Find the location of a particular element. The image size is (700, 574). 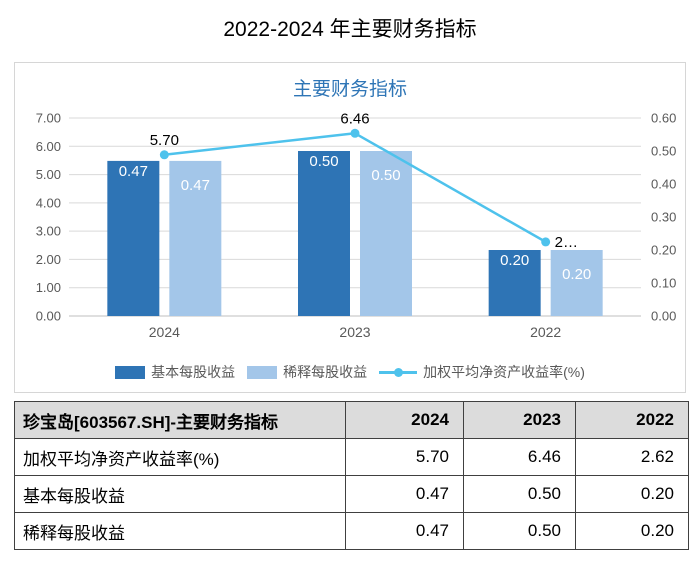

right-axis-tick-label: 0.40 is located at coordinates (663, 184).